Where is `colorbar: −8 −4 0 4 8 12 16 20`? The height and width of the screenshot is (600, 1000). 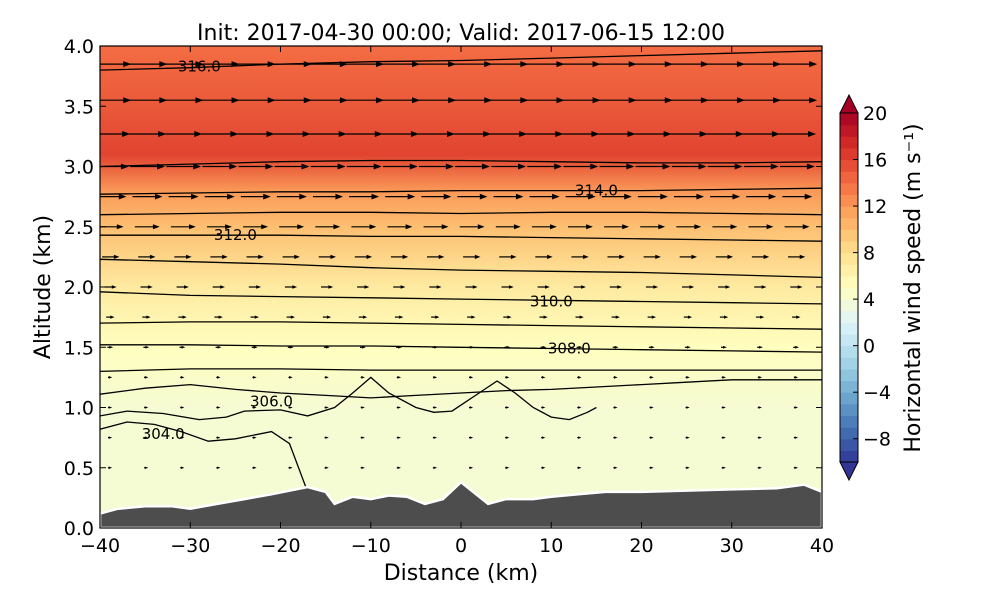 colorbar: −8 −4 0 4 8 12 16 20 is located at coordinates (865, 287).